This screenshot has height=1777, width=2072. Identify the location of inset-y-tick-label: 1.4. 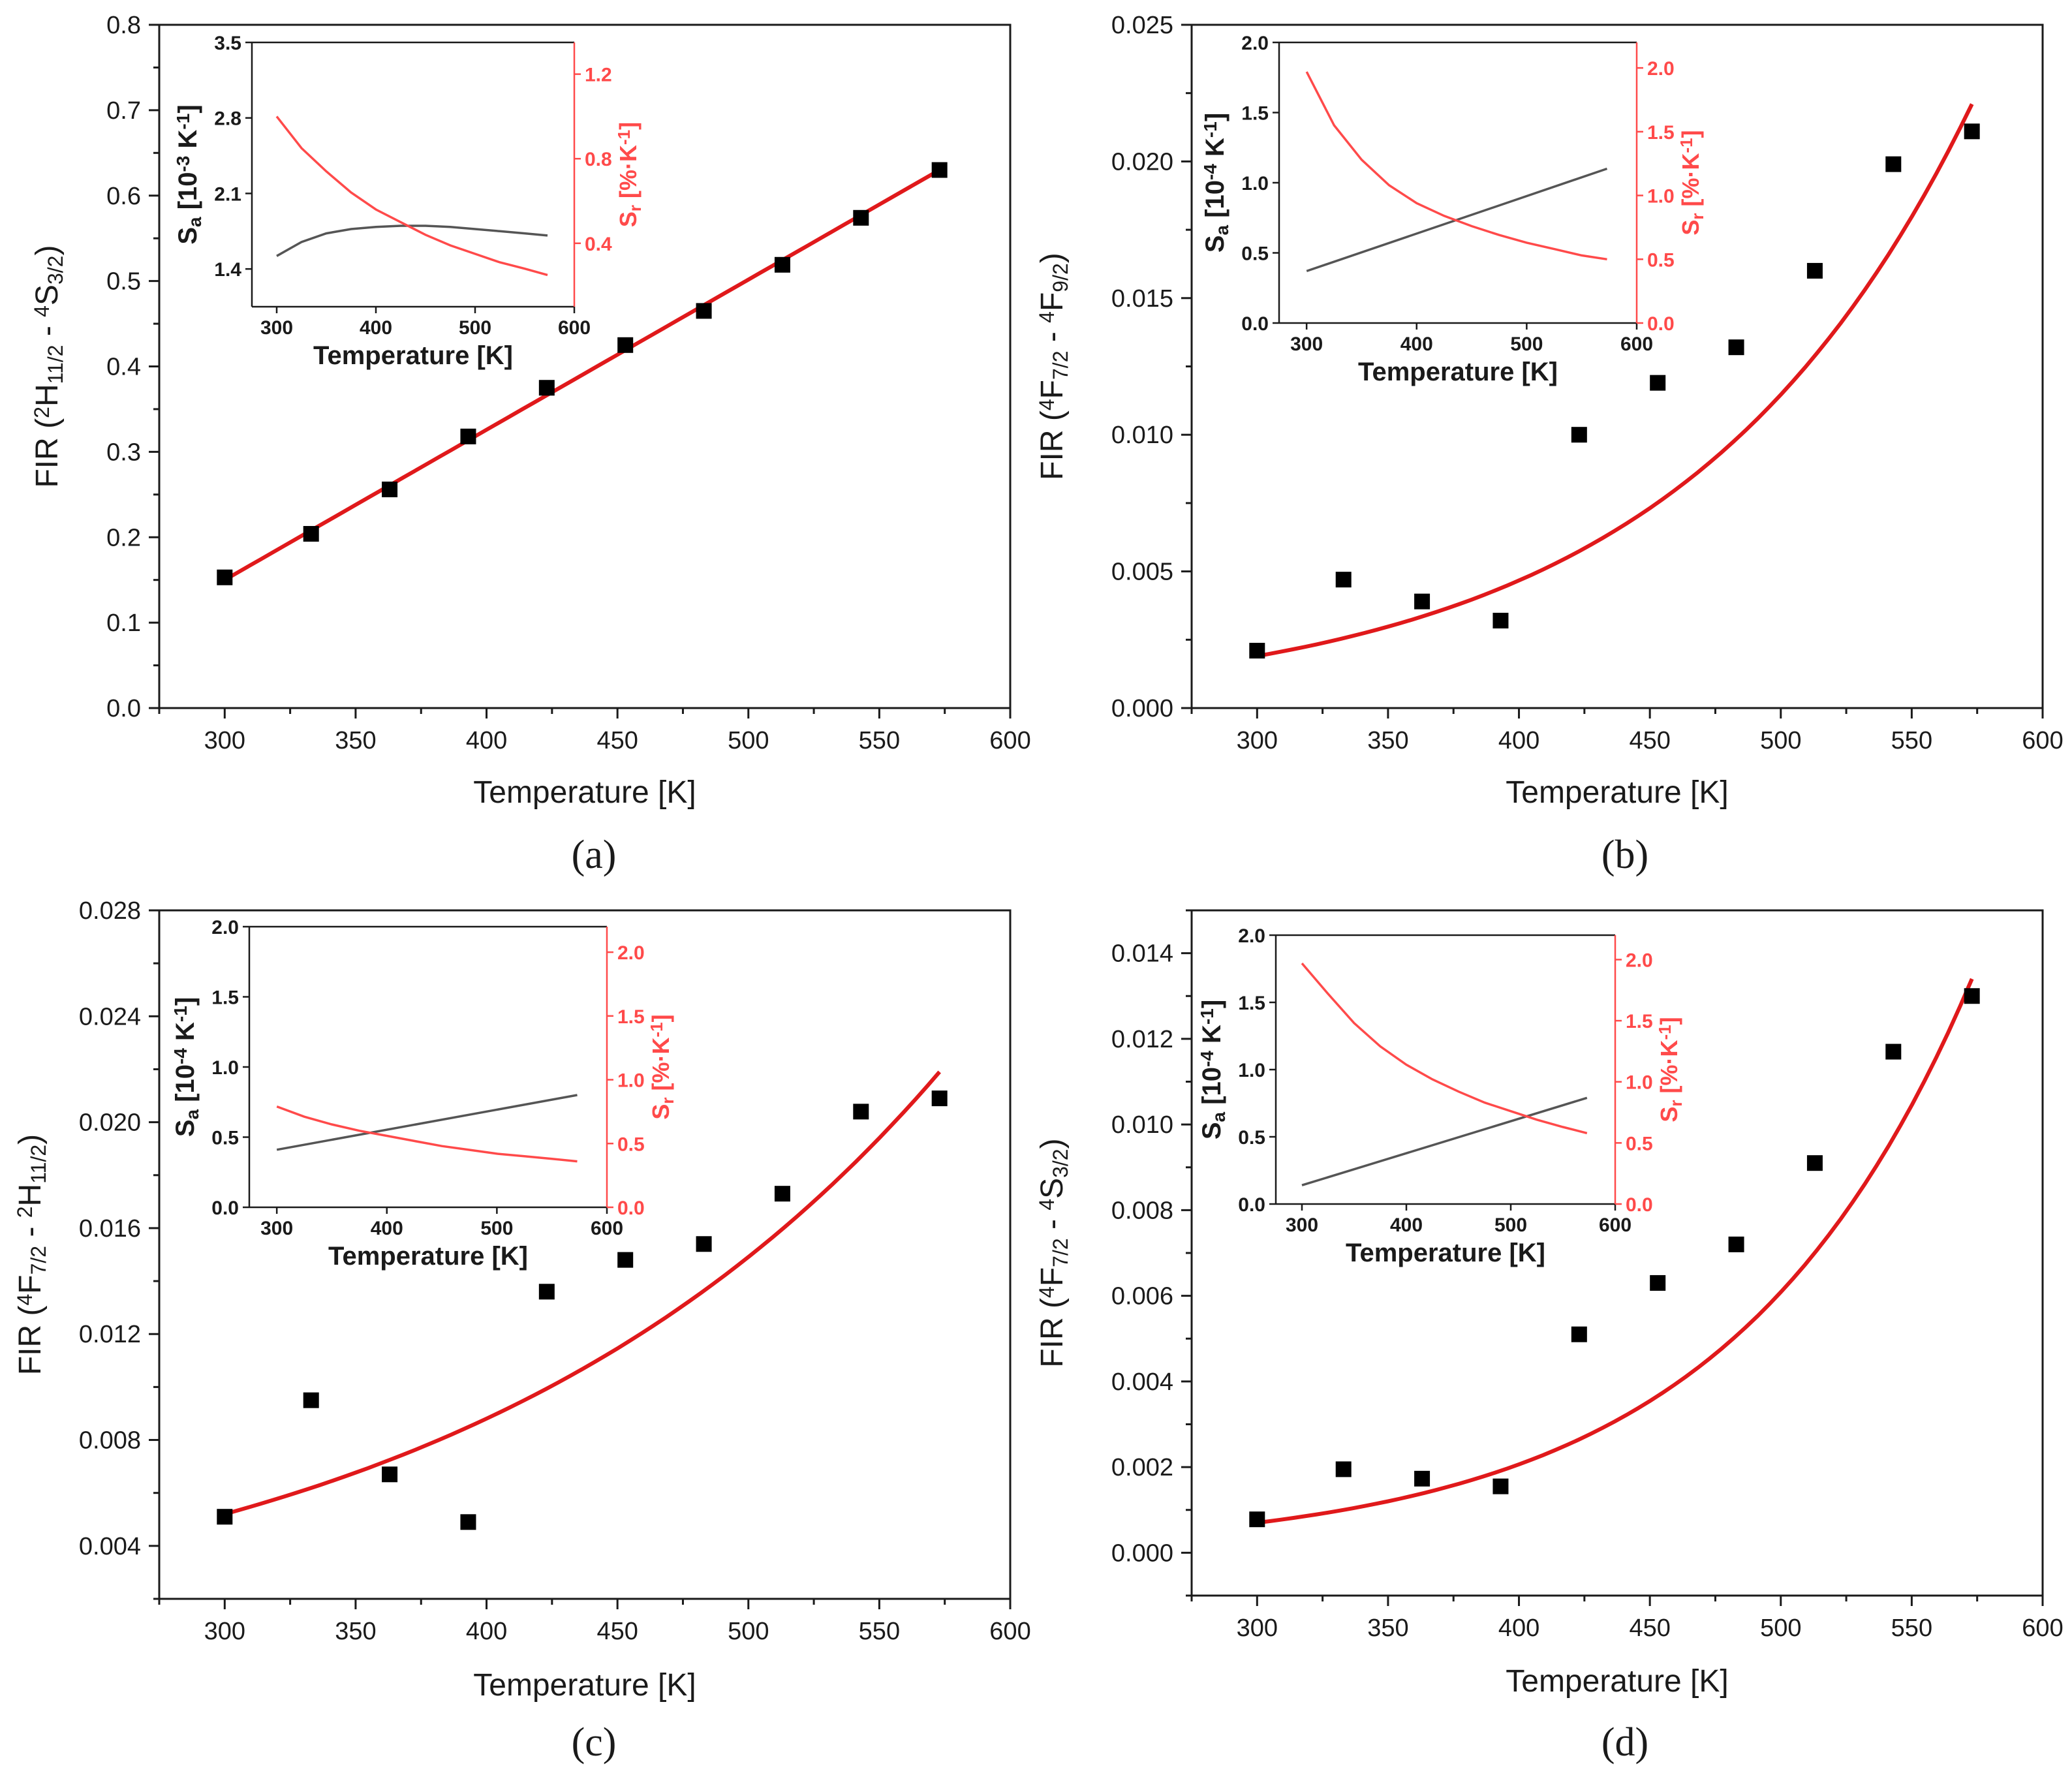
(227, 270).